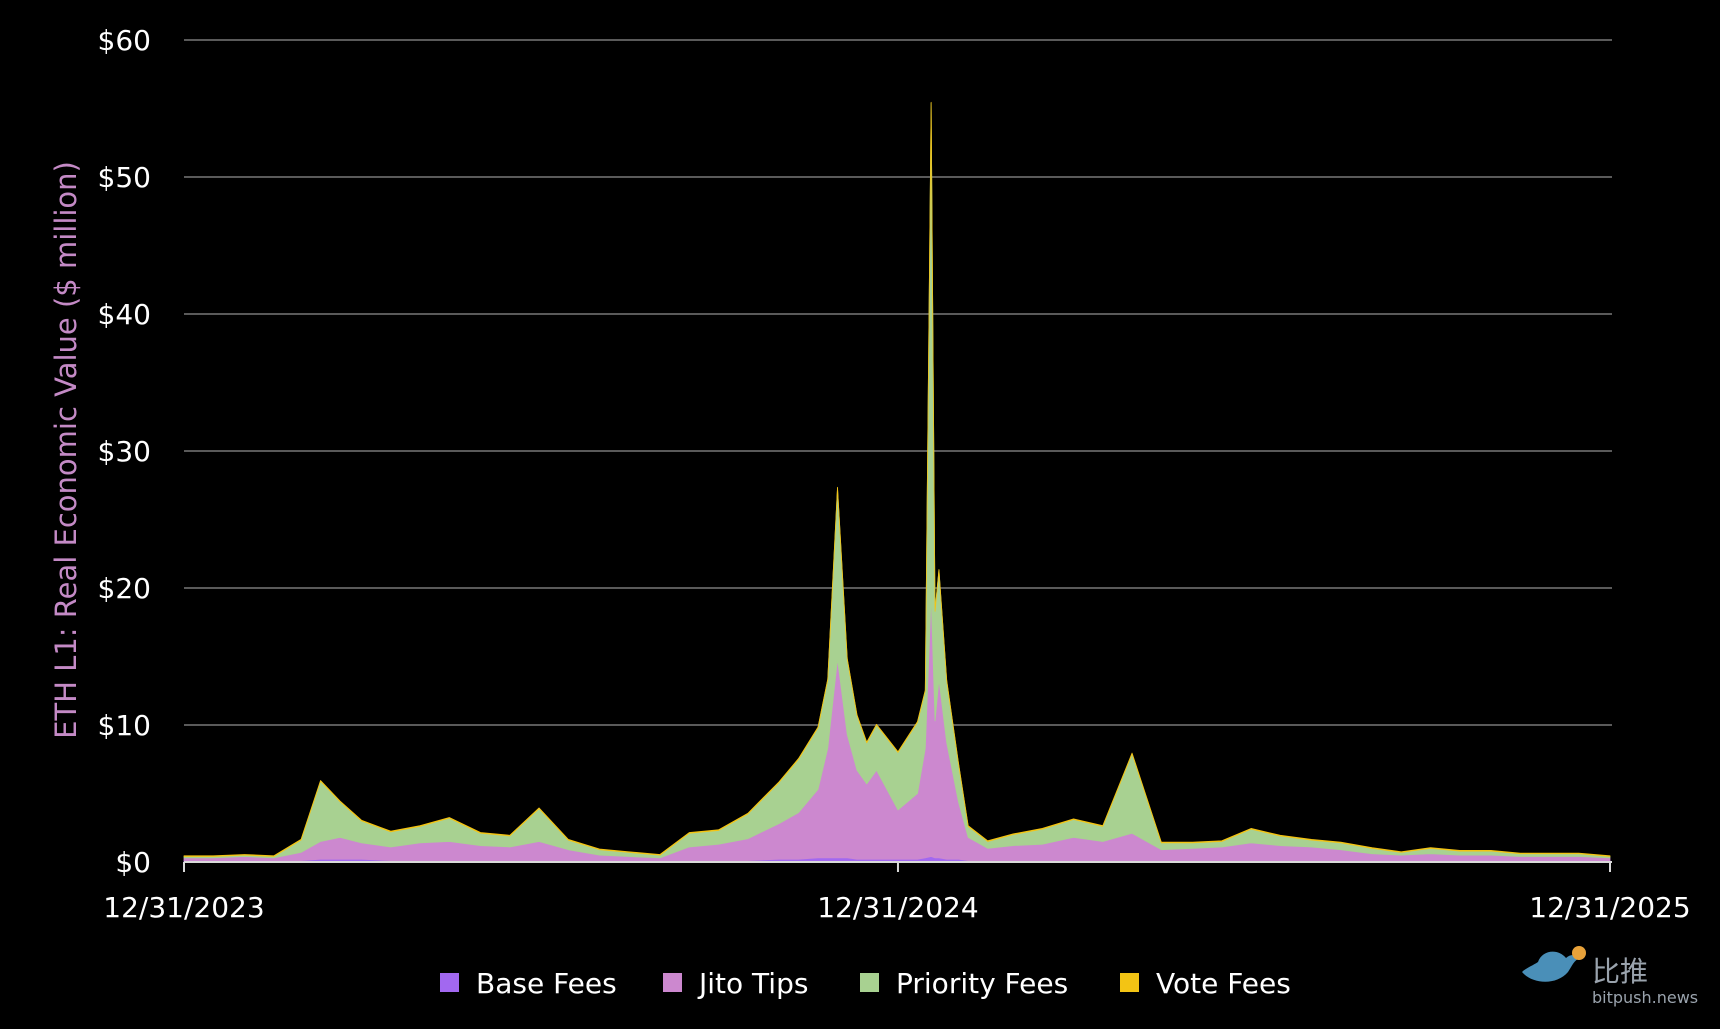 This screenshot has height=1029, width=1720. Describe the element at coordinates (124, 725) in the screenshot. I see `y-tick-label: $10` at that location.